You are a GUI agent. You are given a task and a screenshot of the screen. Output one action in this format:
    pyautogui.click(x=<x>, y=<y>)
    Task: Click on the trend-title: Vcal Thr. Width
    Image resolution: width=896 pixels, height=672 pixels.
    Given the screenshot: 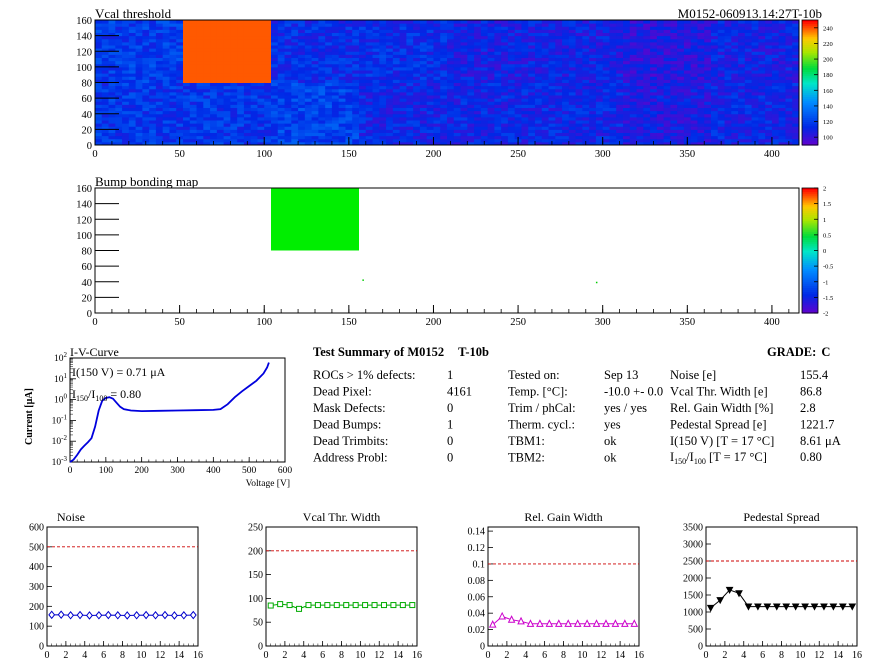 What is the action you would take?
    pyautogui.click(x=341, y=517)
    